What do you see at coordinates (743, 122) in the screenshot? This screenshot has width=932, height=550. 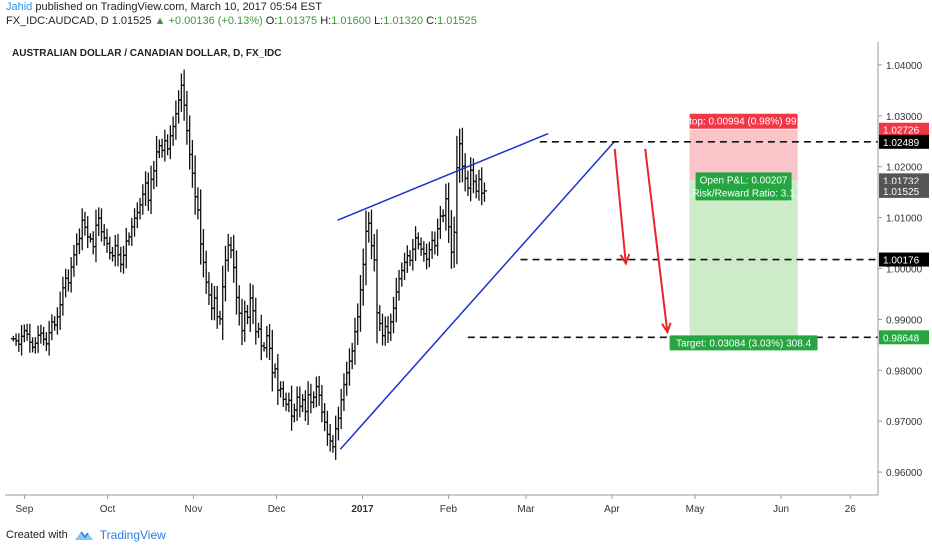 I see `stop-label-text: Stop: 0.00994 (0.98%) 99.4` at bounding box center [743, 122].